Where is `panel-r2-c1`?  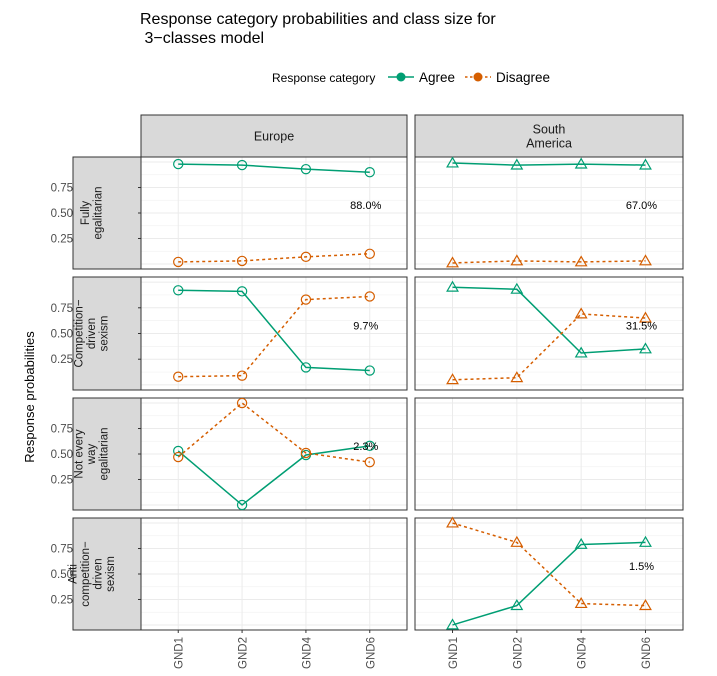 panel-r2-c1 is located at coordinates (274, 333).